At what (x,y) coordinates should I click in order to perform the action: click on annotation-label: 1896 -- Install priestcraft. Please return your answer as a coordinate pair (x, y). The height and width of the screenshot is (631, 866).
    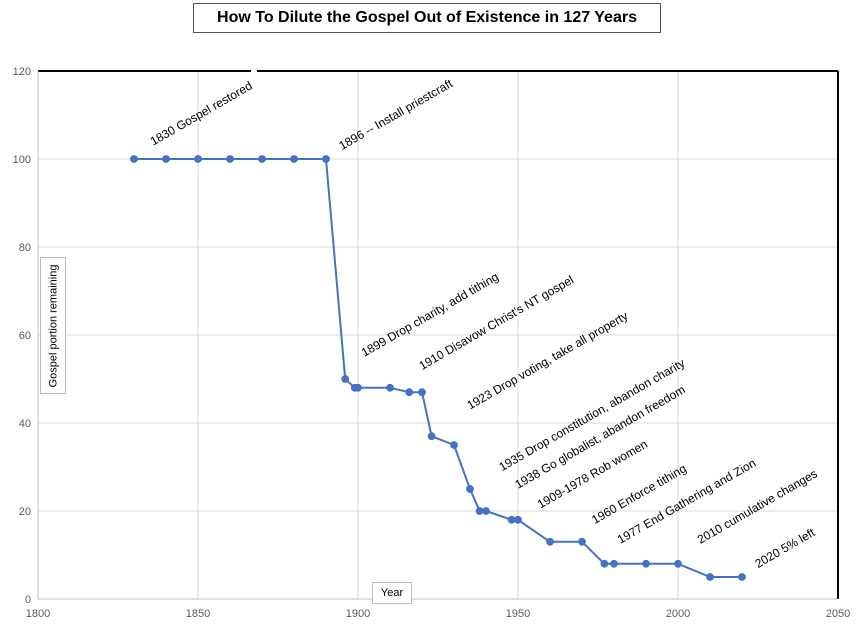
    Looking at the image, I should click on (396, 114).